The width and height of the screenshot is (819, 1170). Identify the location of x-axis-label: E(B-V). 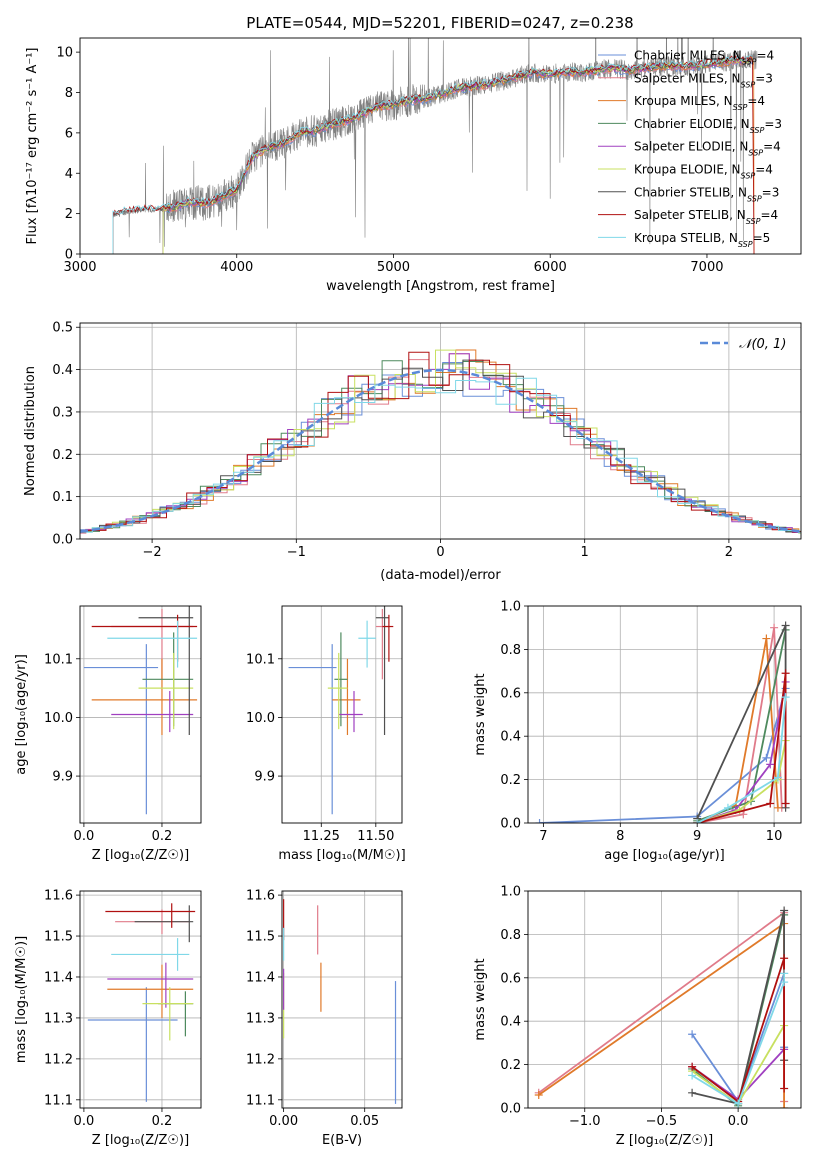
(342, 1140).